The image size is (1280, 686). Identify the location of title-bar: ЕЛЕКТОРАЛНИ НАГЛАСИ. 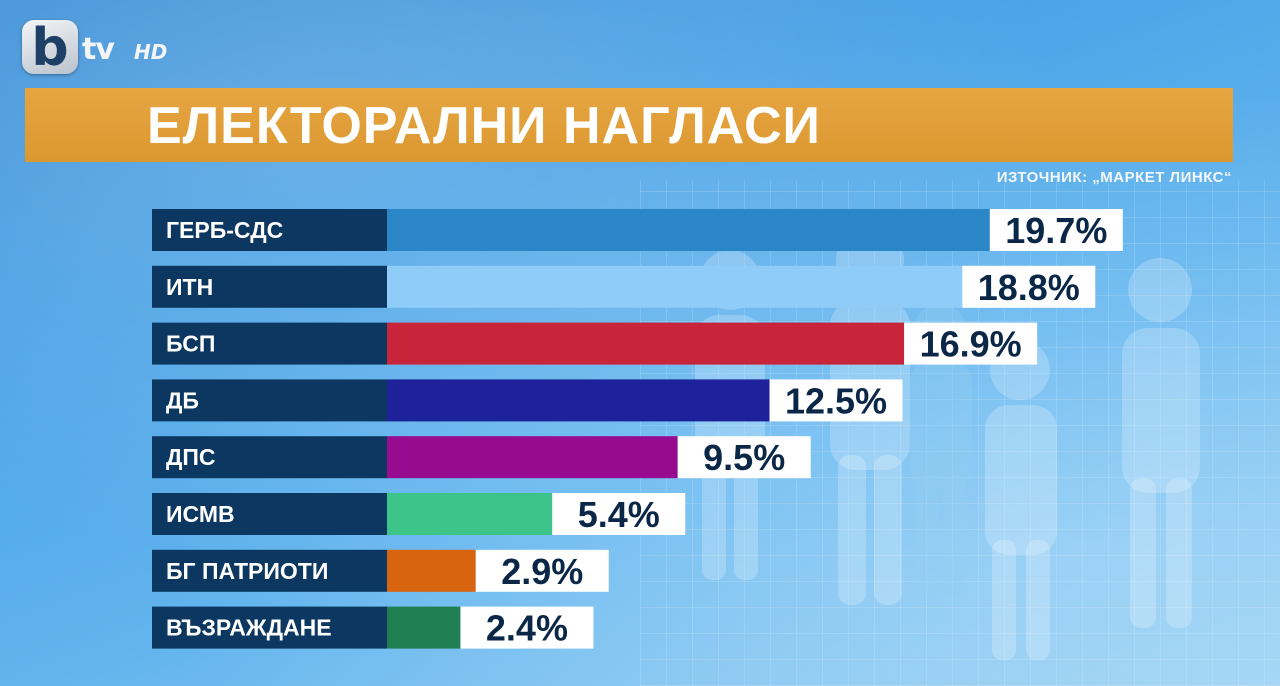
(629, 125).